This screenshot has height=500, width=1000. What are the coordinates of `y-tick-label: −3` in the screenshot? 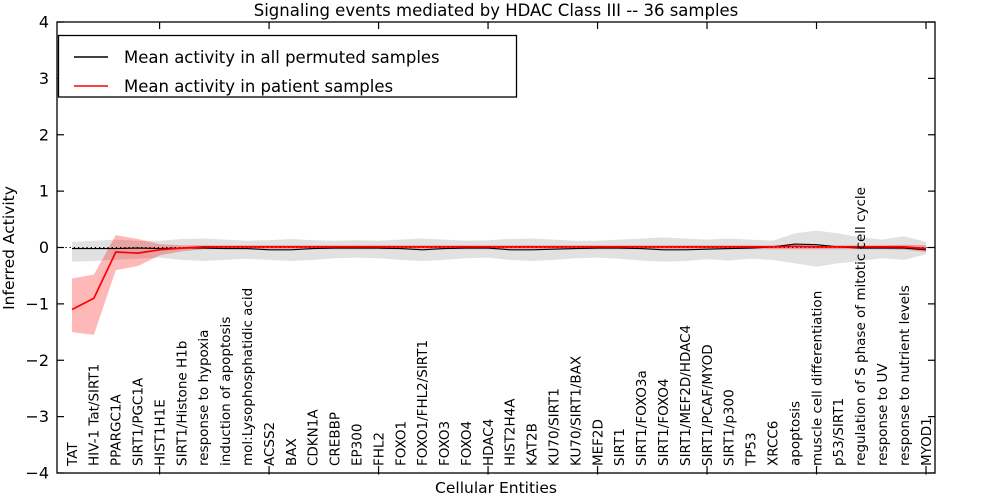 It's located at (37, 416).